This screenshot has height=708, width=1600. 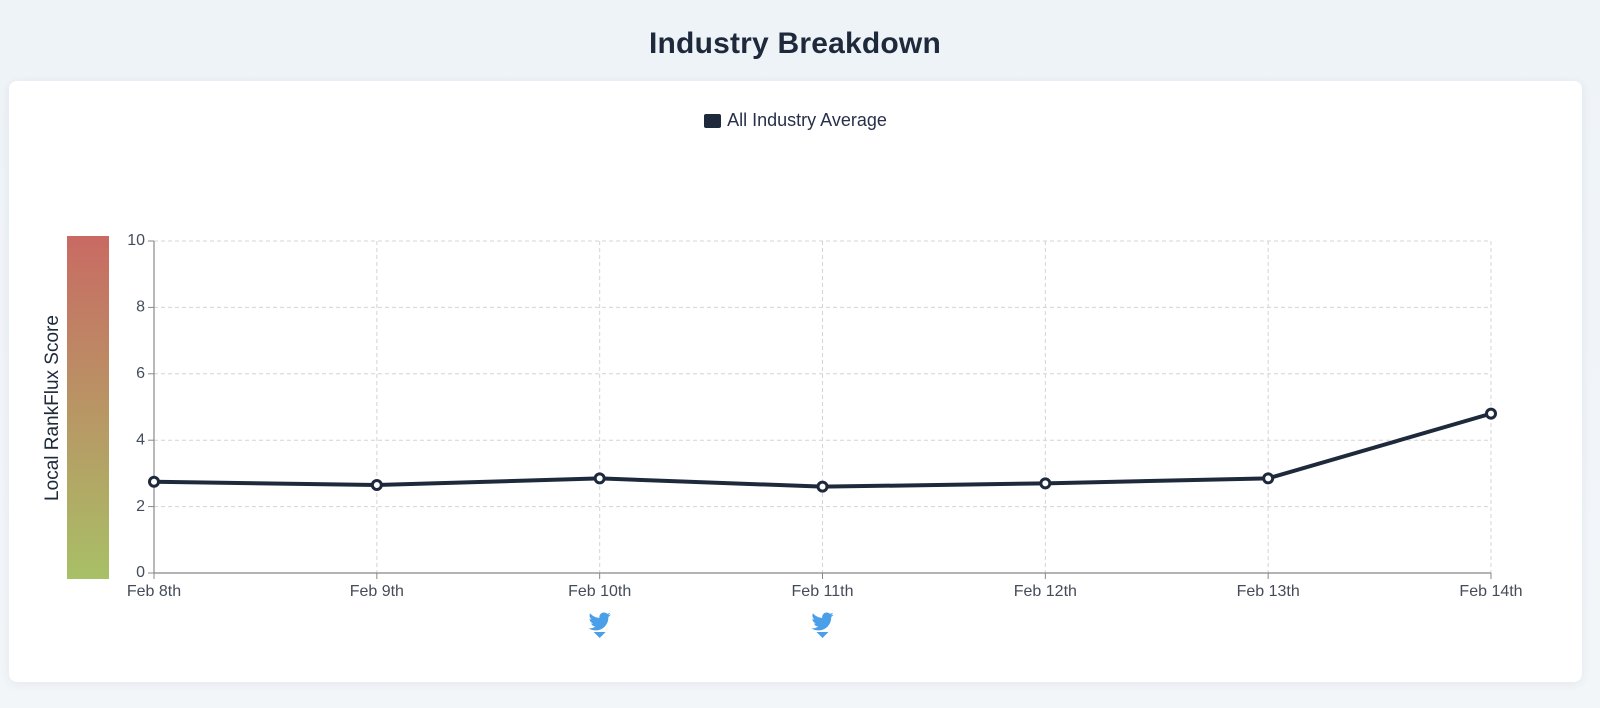 What do you see at coordinates (1045, 591) in the screenshot?
I see `x-tick-label: Feb 12th` at bounding box center [1045, 591].